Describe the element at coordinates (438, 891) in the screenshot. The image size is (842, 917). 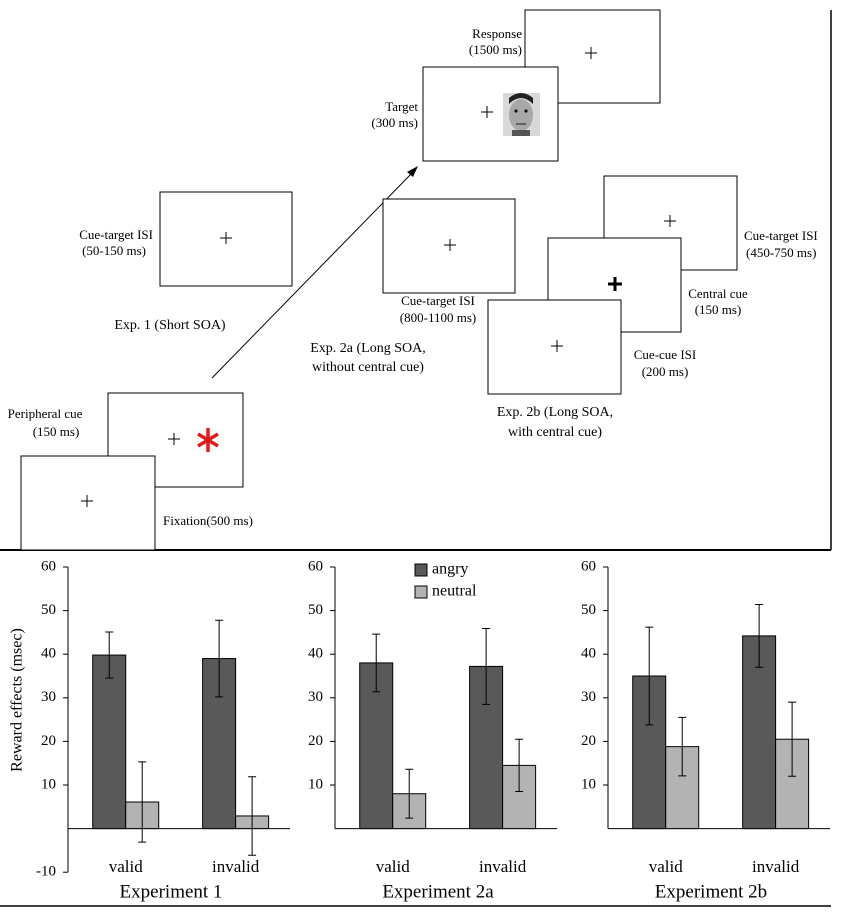
I see `chart-title: Experiment 2a` at that location.